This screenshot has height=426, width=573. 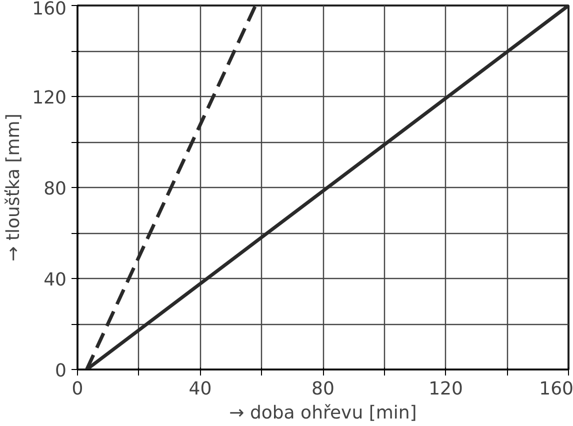 What do you see at coordinates (78, 389) in the screenshot?
I see `x-tick-label: 0` at bounding box center [78, 389].